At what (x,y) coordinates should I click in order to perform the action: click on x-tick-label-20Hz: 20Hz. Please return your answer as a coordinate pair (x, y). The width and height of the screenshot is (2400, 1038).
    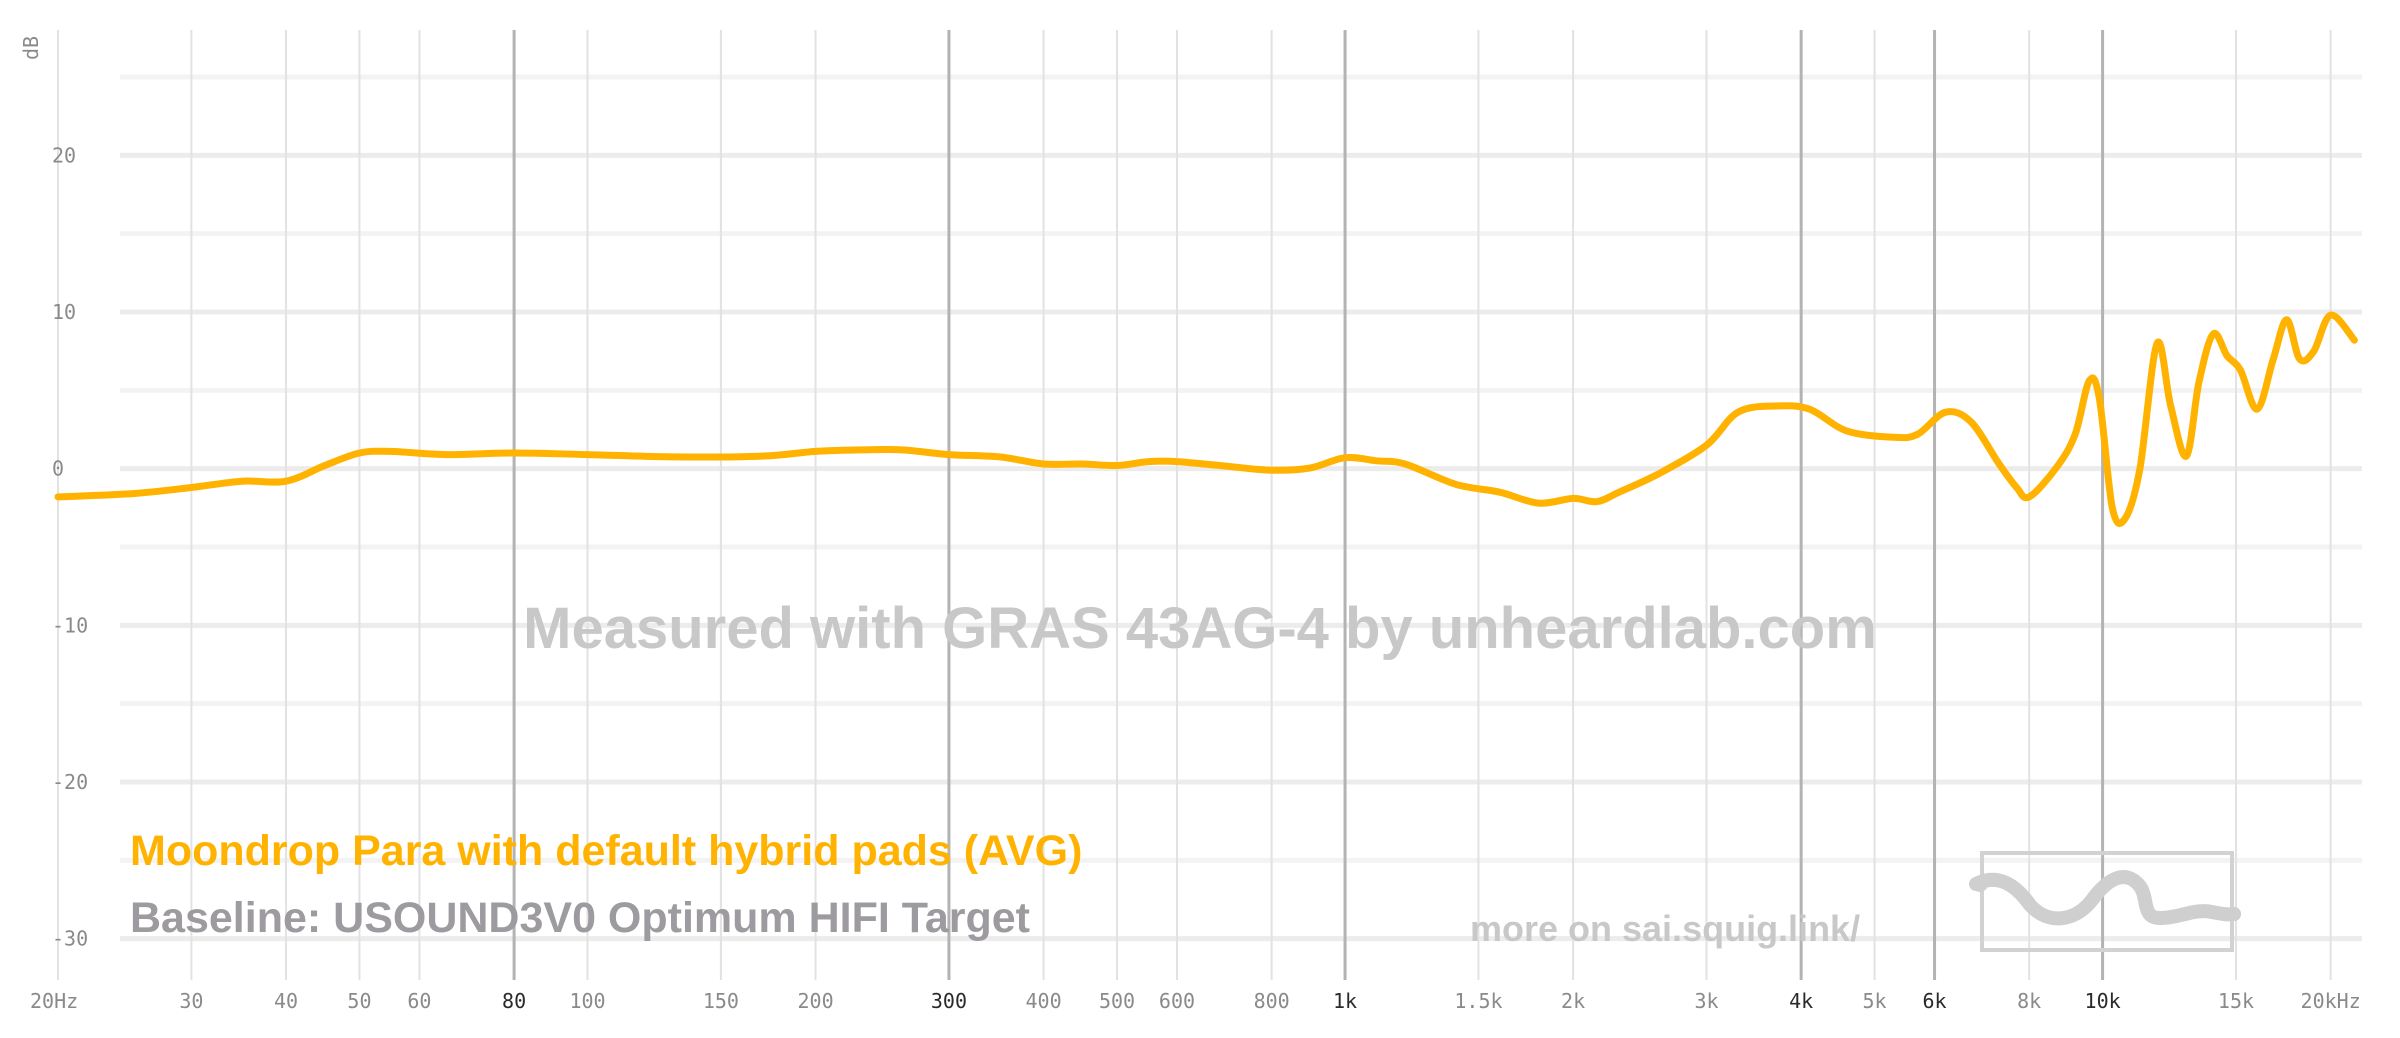
    Looking at the image, I should click on (54, 1001).